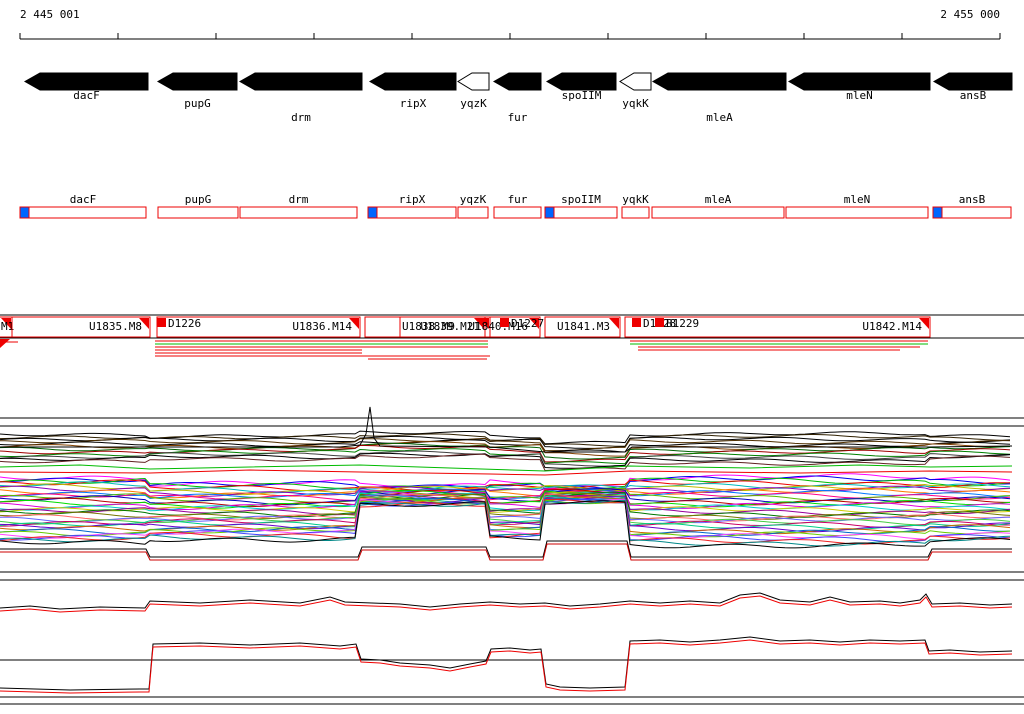 This screenshot has height=714, width=1024. What do you see at coordinates (473, 199) in the screenshot?
I see `gene-box-label-yqzK: yqzK` at bounding box center [473, 199].